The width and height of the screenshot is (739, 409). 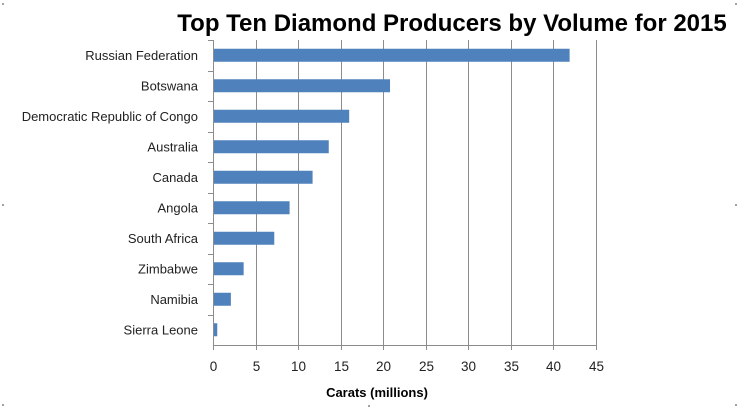 I want to click on x-tick-label: 10, so click(x=298, y=366).